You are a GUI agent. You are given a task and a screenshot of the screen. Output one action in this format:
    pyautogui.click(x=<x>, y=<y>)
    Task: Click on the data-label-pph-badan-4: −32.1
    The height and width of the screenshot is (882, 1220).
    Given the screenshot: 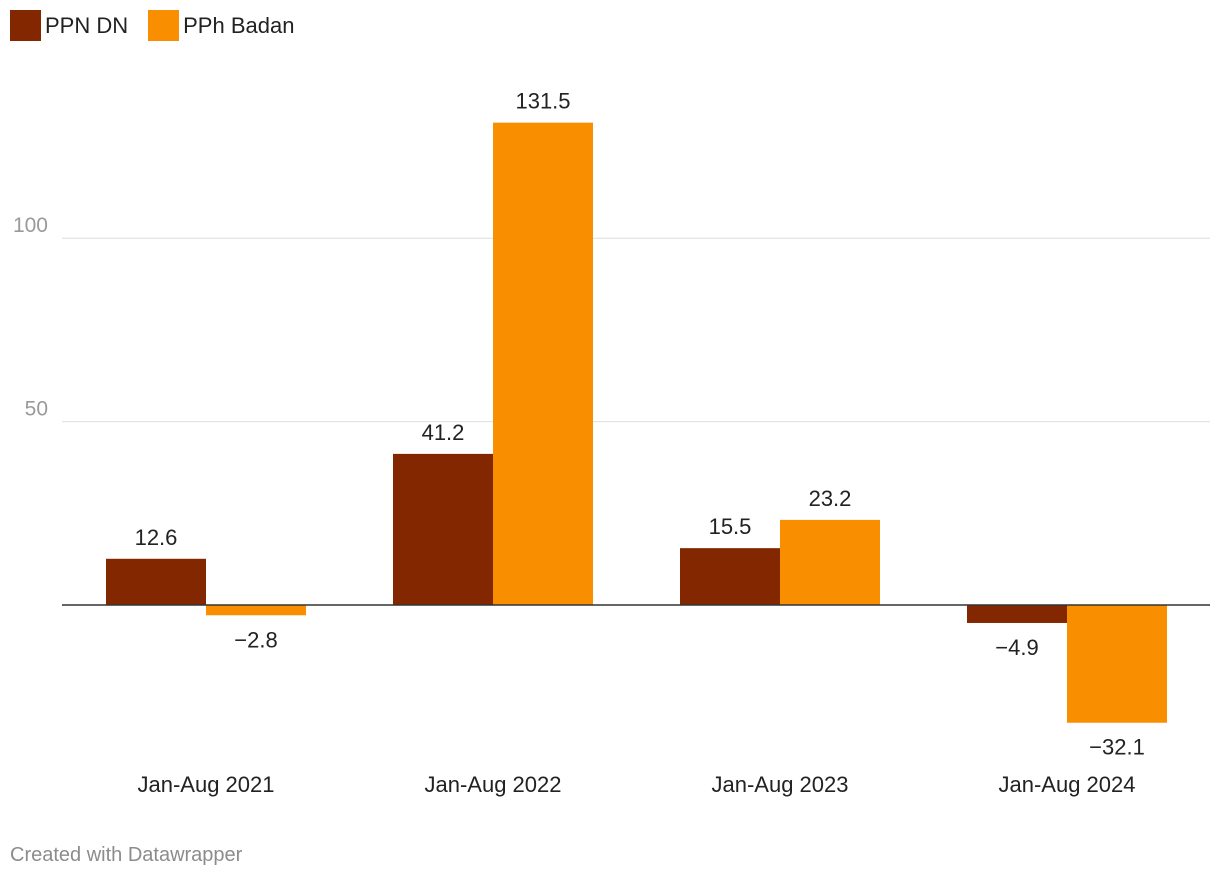 What is the action you would take?
    pyautogui.click(x=1117, y=747)
    